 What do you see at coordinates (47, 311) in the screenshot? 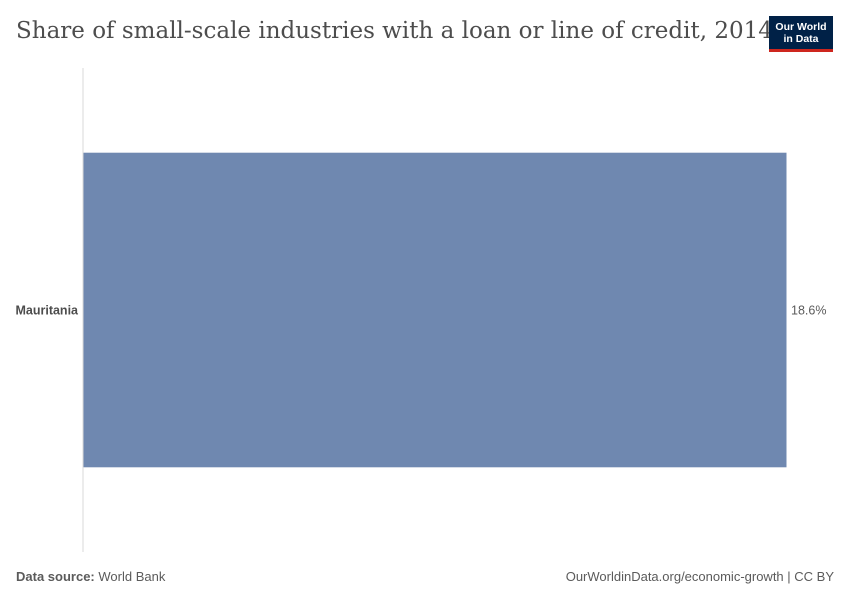
I see `category-label: Mauritania` at bounding box center [47, 311].